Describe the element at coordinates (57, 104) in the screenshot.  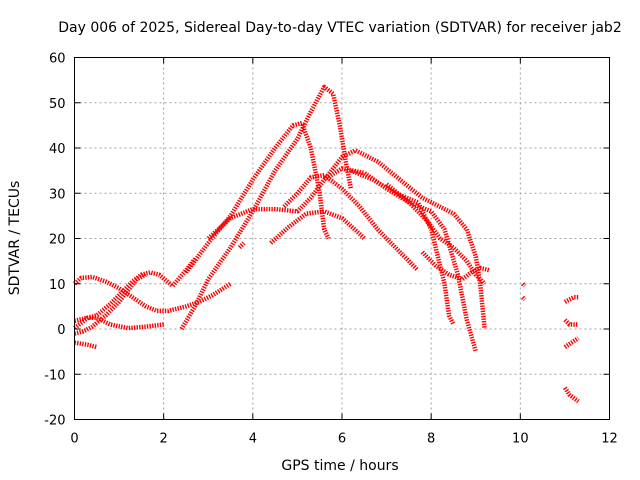
I see `y-tick-label: 50` at that location.